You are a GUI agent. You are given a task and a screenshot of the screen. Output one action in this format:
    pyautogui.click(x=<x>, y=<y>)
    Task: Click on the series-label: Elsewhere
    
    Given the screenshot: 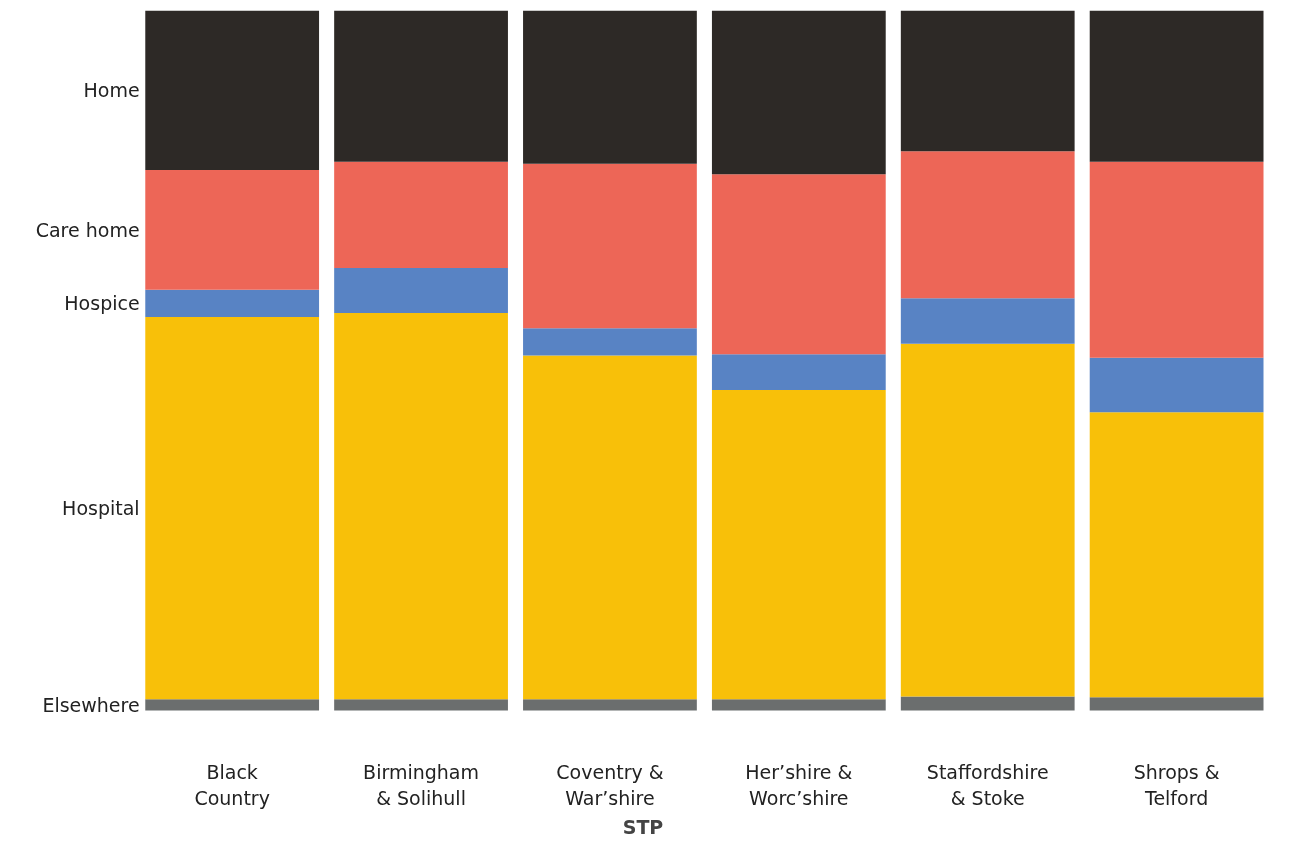 What is the action you would take?
    pyautogui.click(x=91, y=704)
    